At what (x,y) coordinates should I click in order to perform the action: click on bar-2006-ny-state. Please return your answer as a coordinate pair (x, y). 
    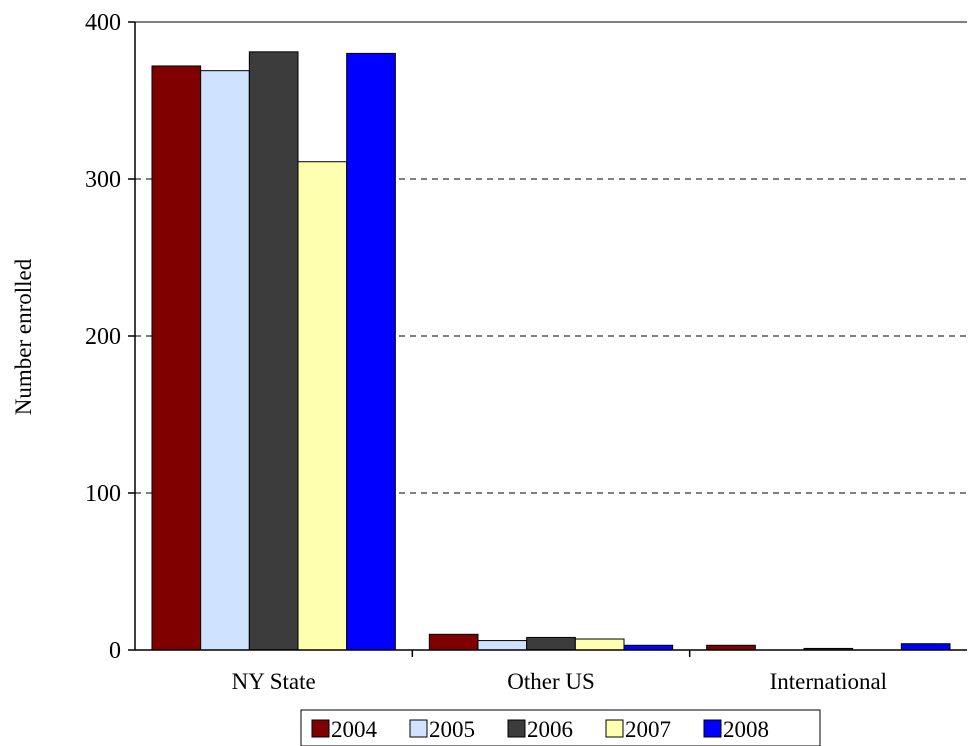
    Looking at the image, I should click on (273, 351).